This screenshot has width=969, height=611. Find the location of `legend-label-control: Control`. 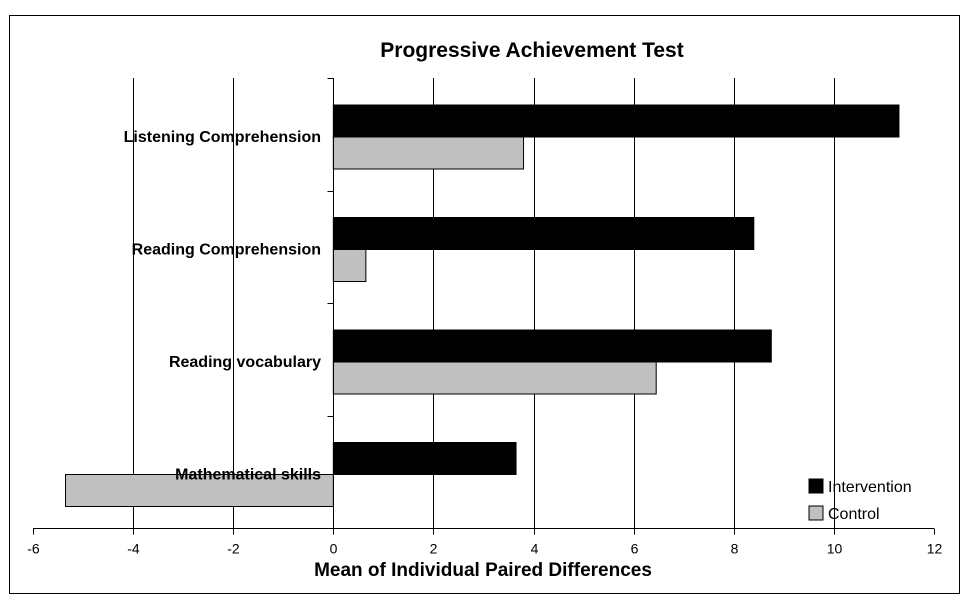

legend-label-control: Control is located at coordinates (854, 514).